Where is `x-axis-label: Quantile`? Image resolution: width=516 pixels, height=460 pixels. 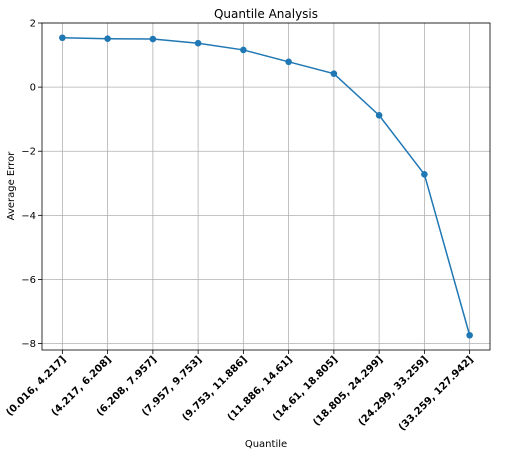
x-axis-label: Quantile is located at coordinates (266, 444).